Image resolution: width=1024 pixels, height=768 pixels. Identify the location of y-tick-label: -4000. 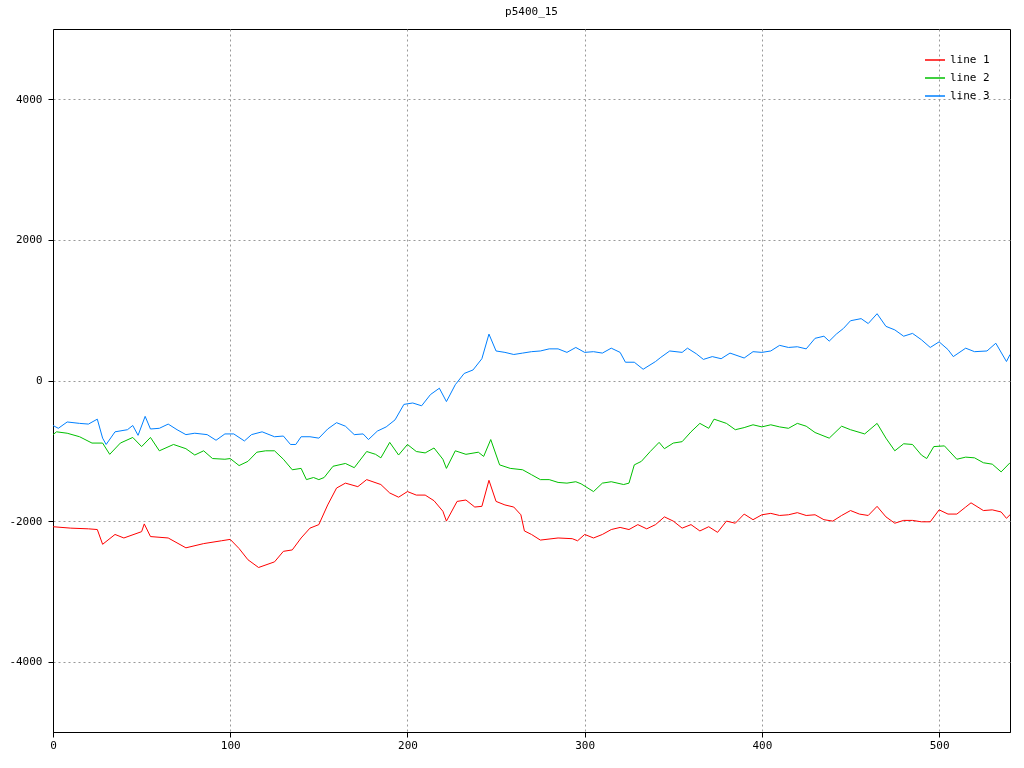
(26, 662).